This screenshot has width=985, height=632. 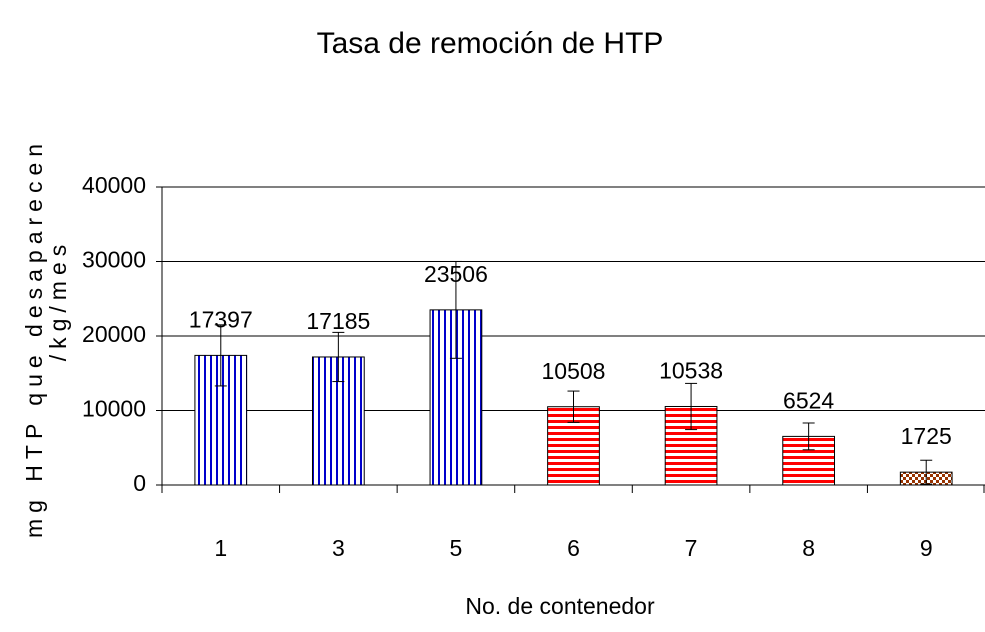 I want to click on data-label: 10538, so click(x=691, y=371).